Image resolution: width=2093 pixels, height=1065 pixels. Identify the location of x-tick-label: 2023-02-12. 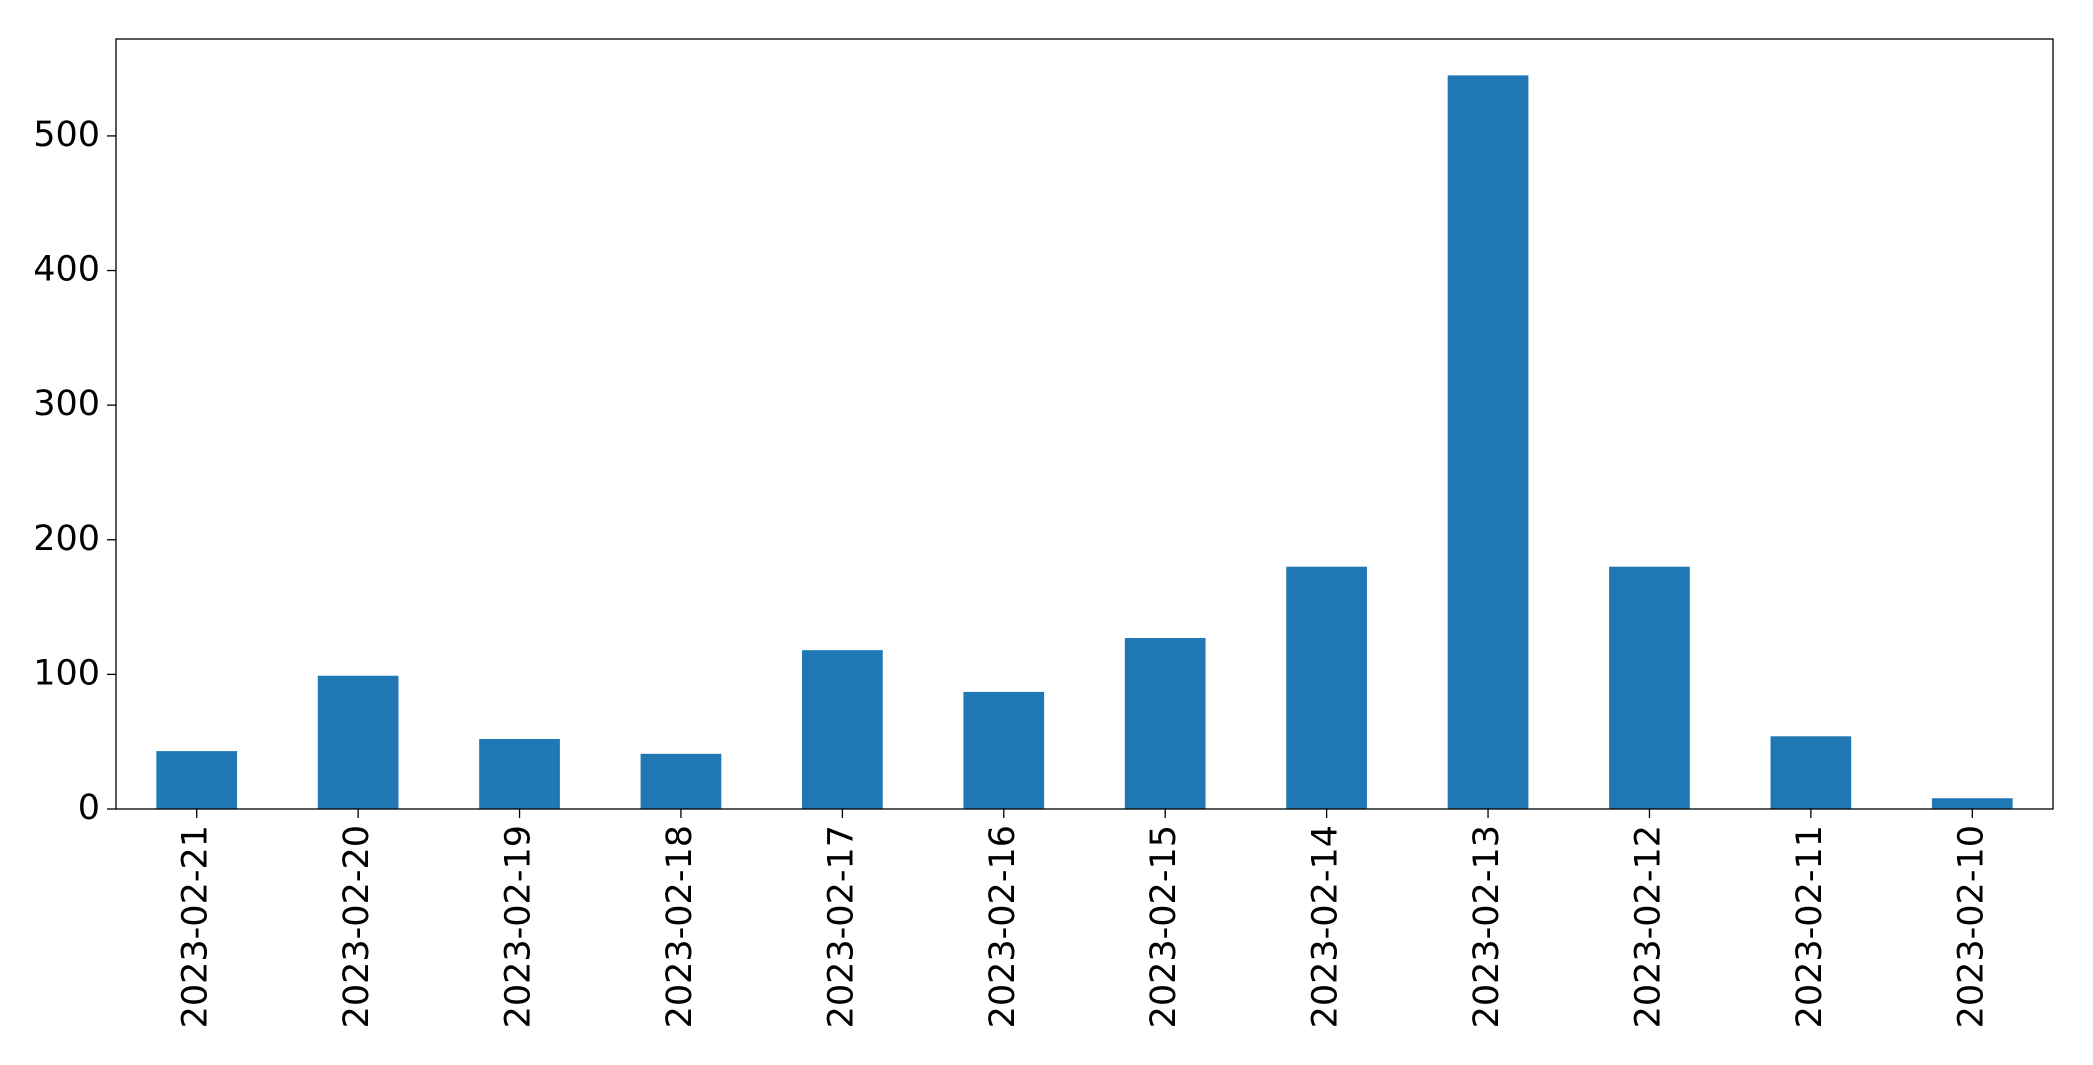
(1648, 926).